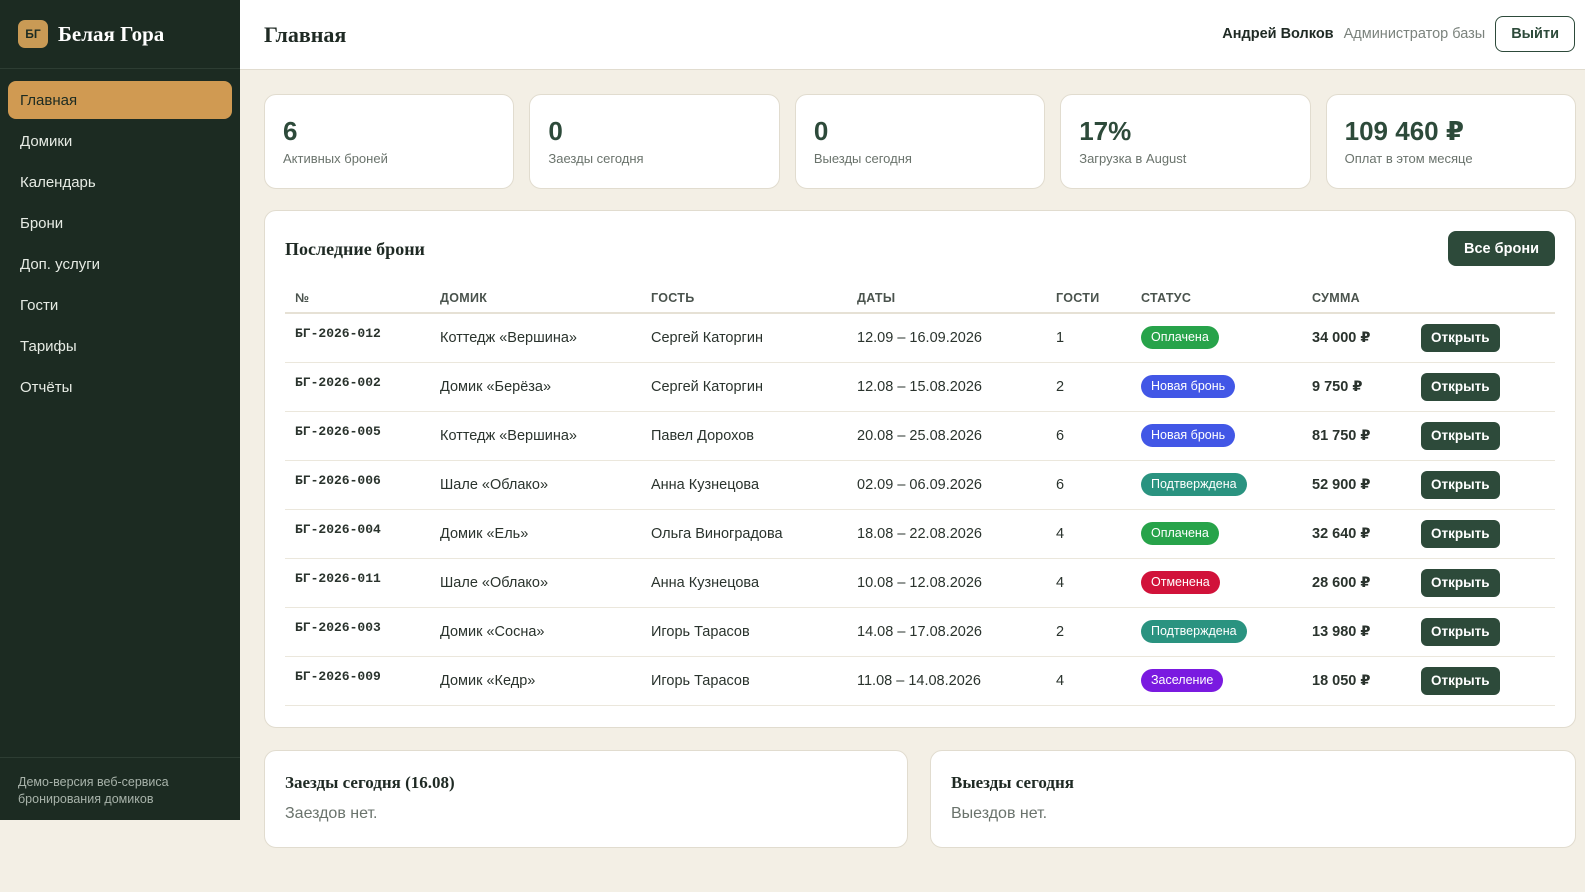 This screenshot has height=892, width=1585. I want to click on sidebar-item-services: Доп. услуги, so click(60, 264).